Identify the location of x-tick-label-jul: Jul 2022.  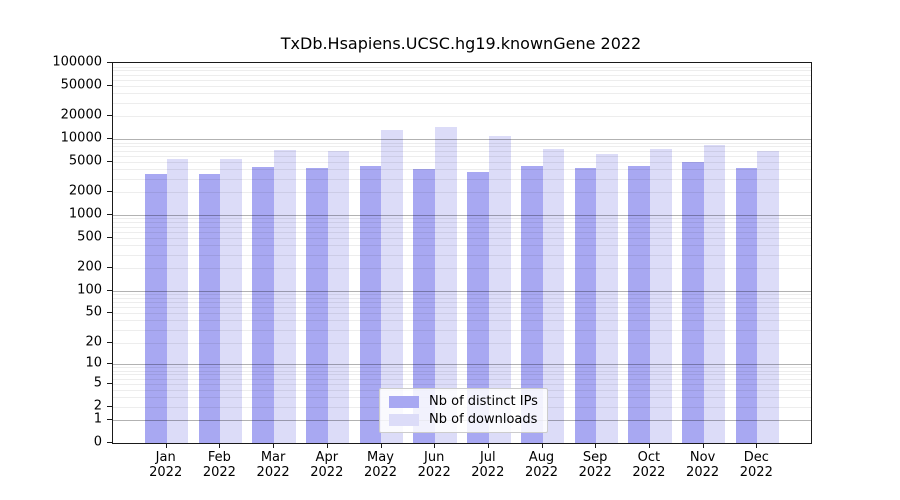
(488, 465).